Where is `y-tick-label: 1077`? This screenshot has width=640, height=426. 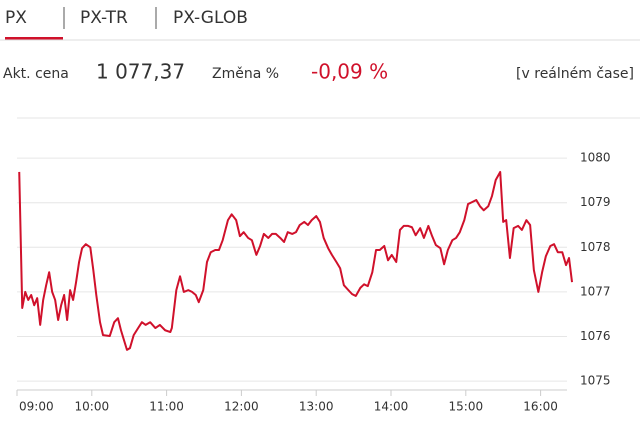 y-tick-label: 1077 is located at coordinates (595, 291).